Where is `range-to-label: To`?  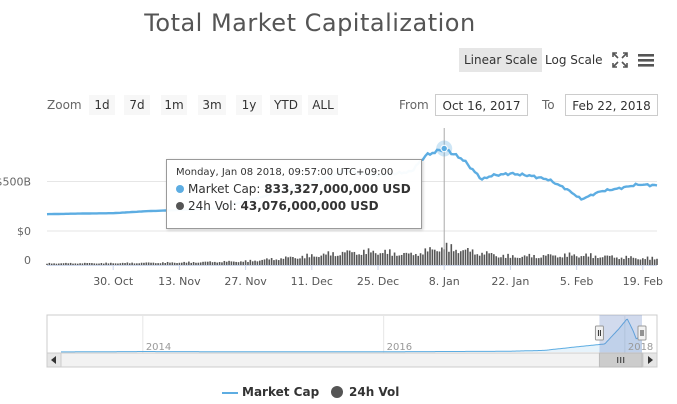
range-to-label: To is located at coordinates (548, 105).